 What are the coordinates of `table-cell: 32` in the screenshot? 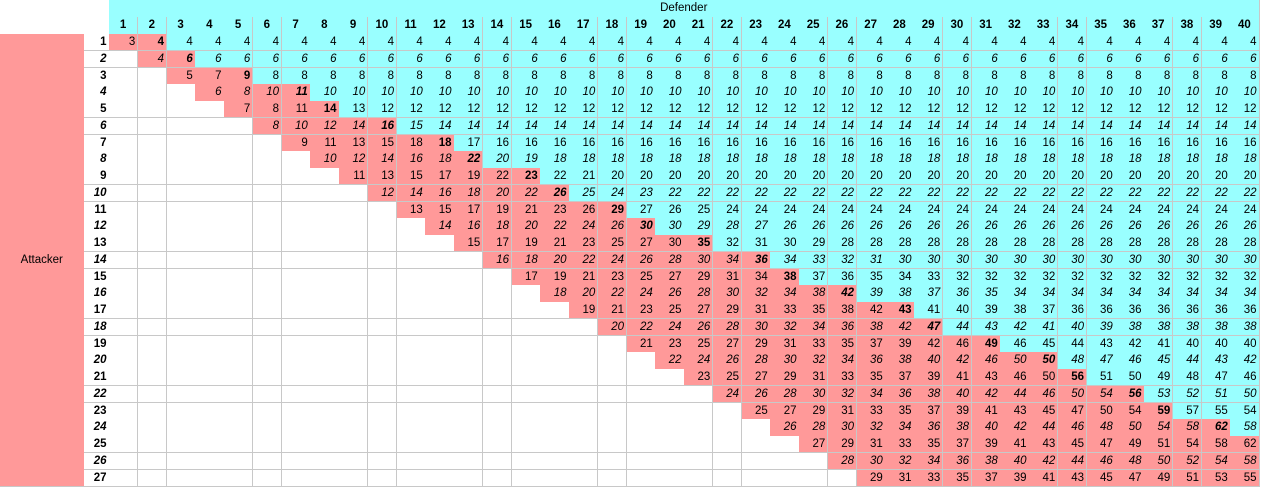 It's located at (1130, 277).